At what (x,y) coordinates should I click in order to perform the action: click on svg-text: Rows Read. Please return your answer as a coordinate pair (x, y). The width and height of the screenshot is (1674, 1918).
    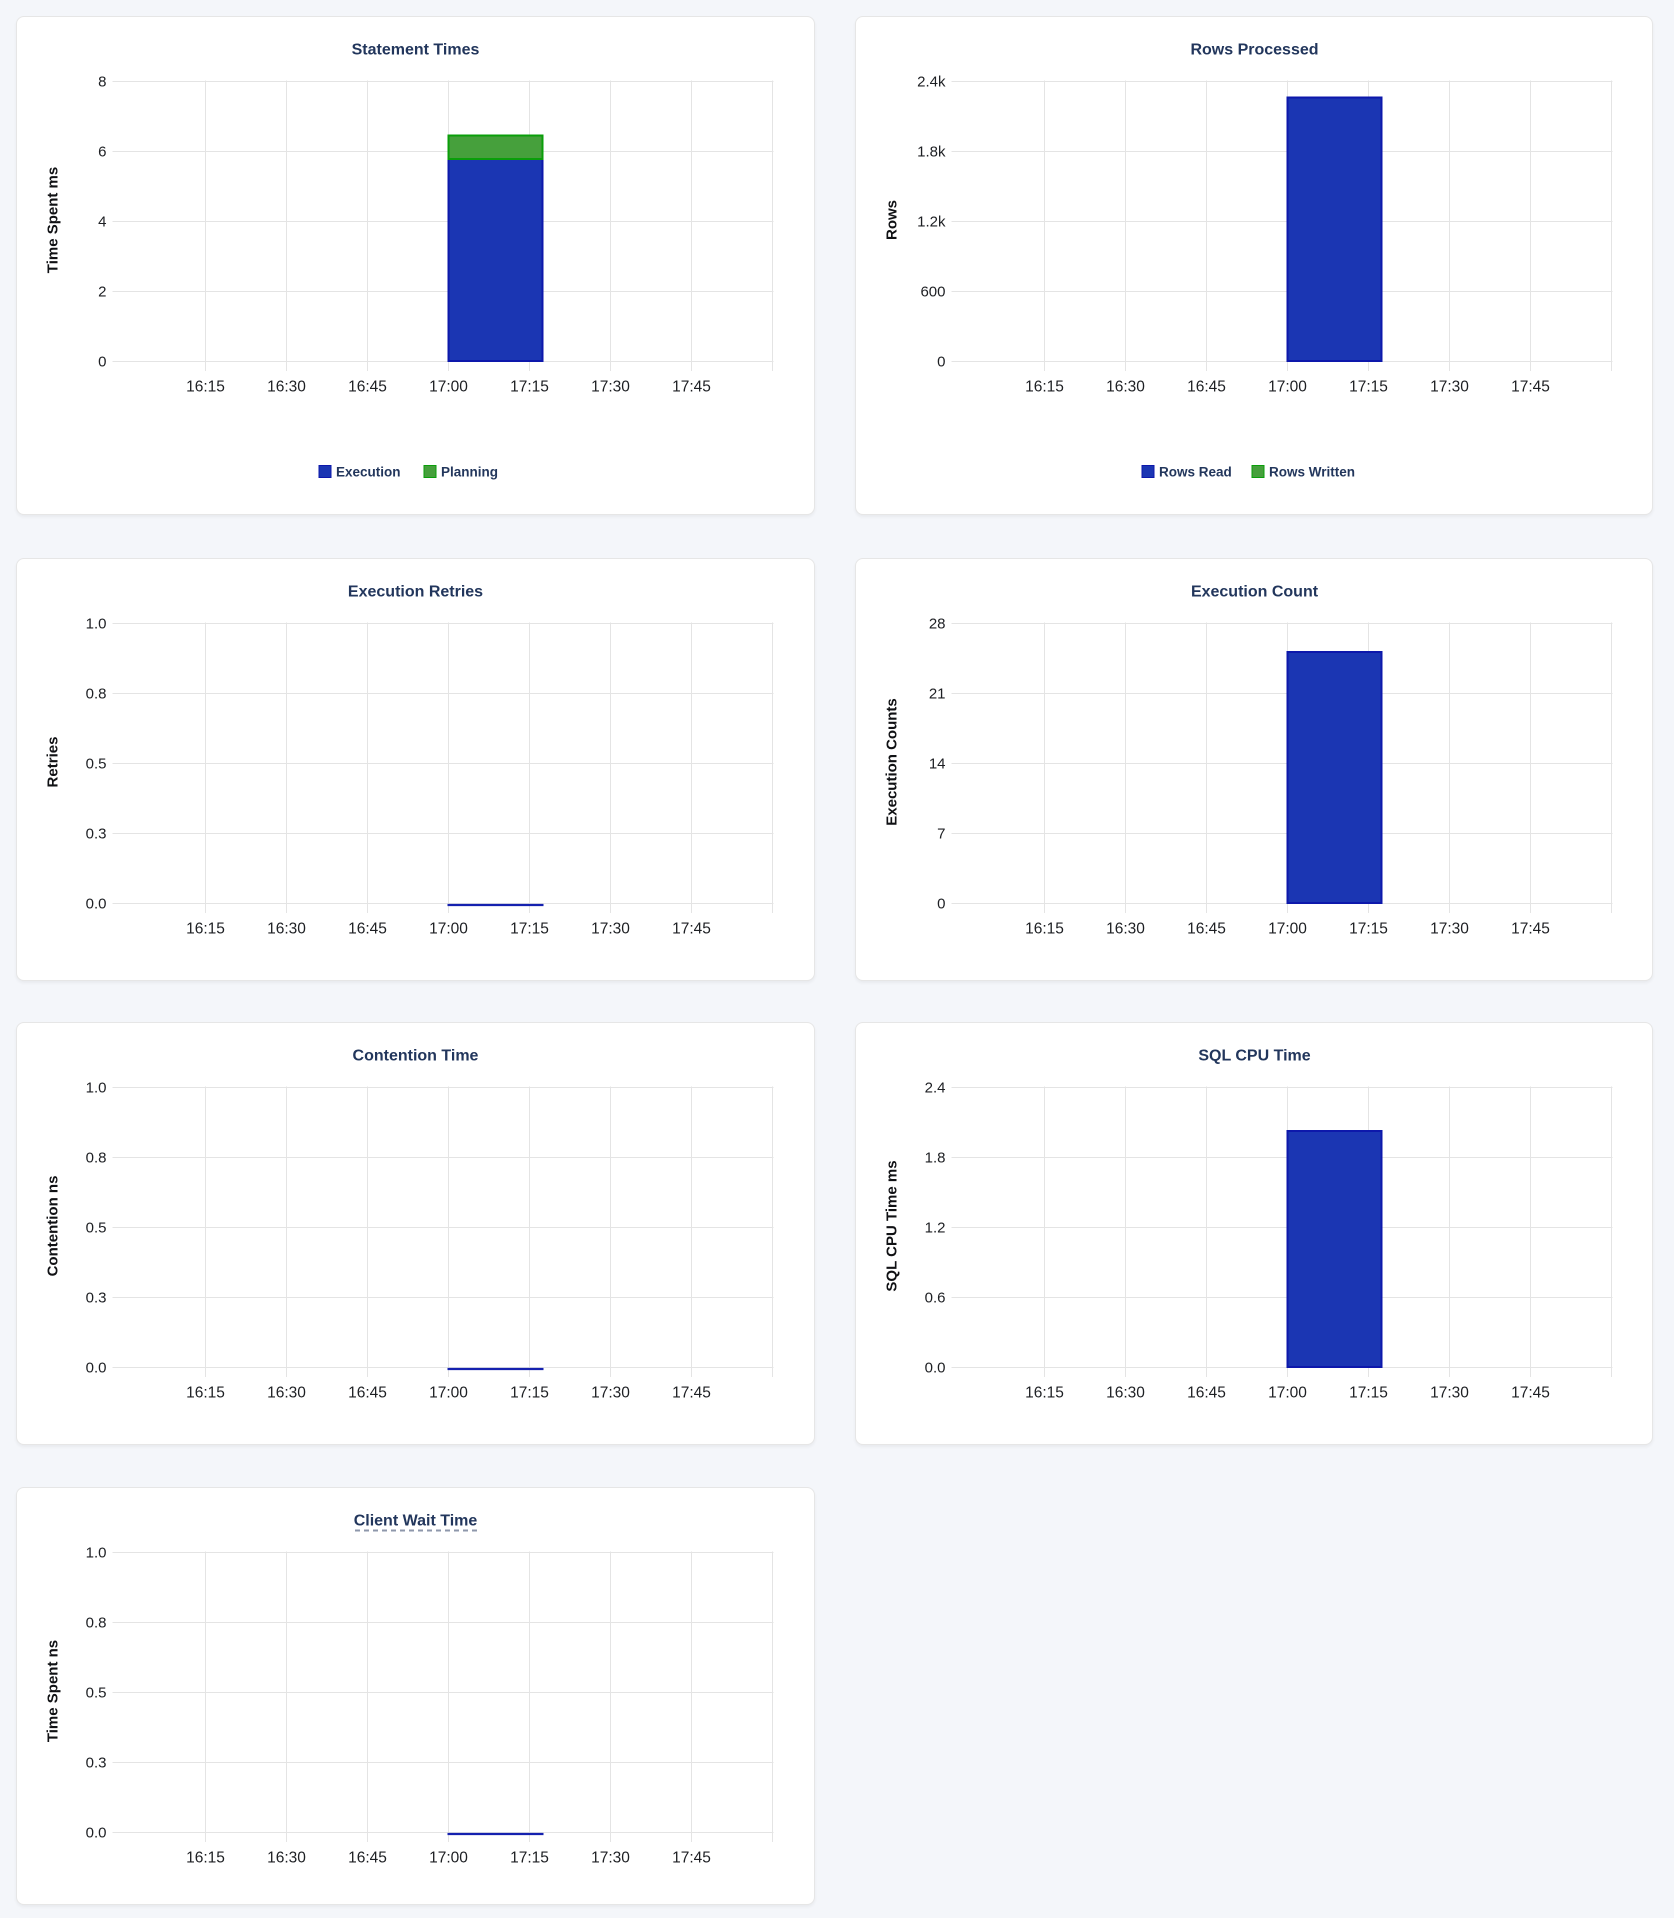
    Looking at the image, I should click on (1195, 472).